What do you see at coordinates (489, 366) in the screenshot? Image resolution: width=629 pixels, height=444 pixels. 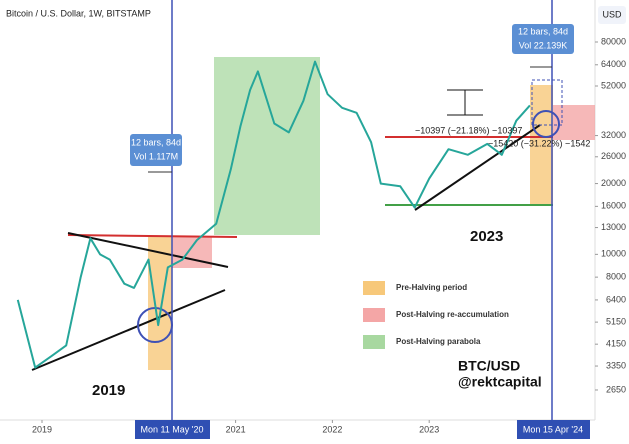 I see `series-name: BTC/USD` at bounding box center [489, 366].